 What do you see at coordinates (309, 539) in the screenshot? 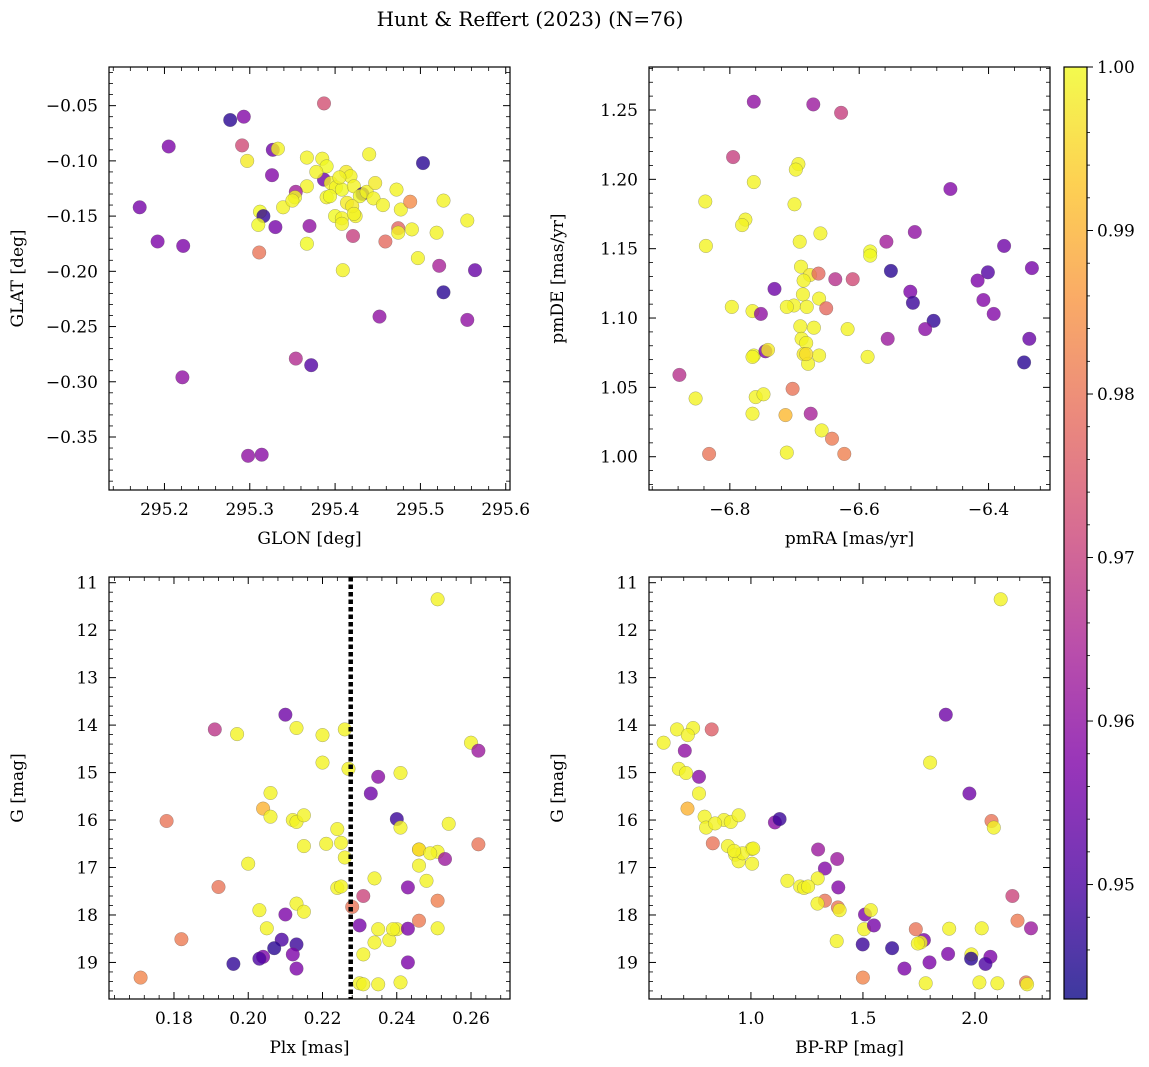
I see `x-axis-label: GLON [deg]` at bounding box center [309, 539].